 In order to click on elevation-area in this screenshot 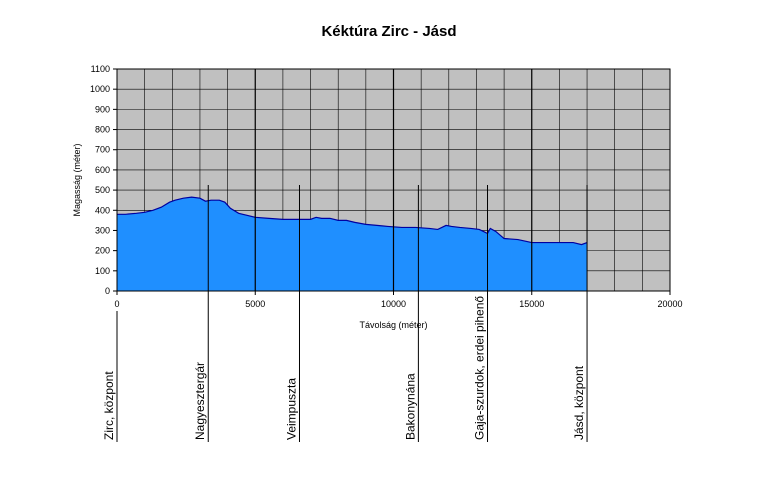, I will do `click(352, 244)`.